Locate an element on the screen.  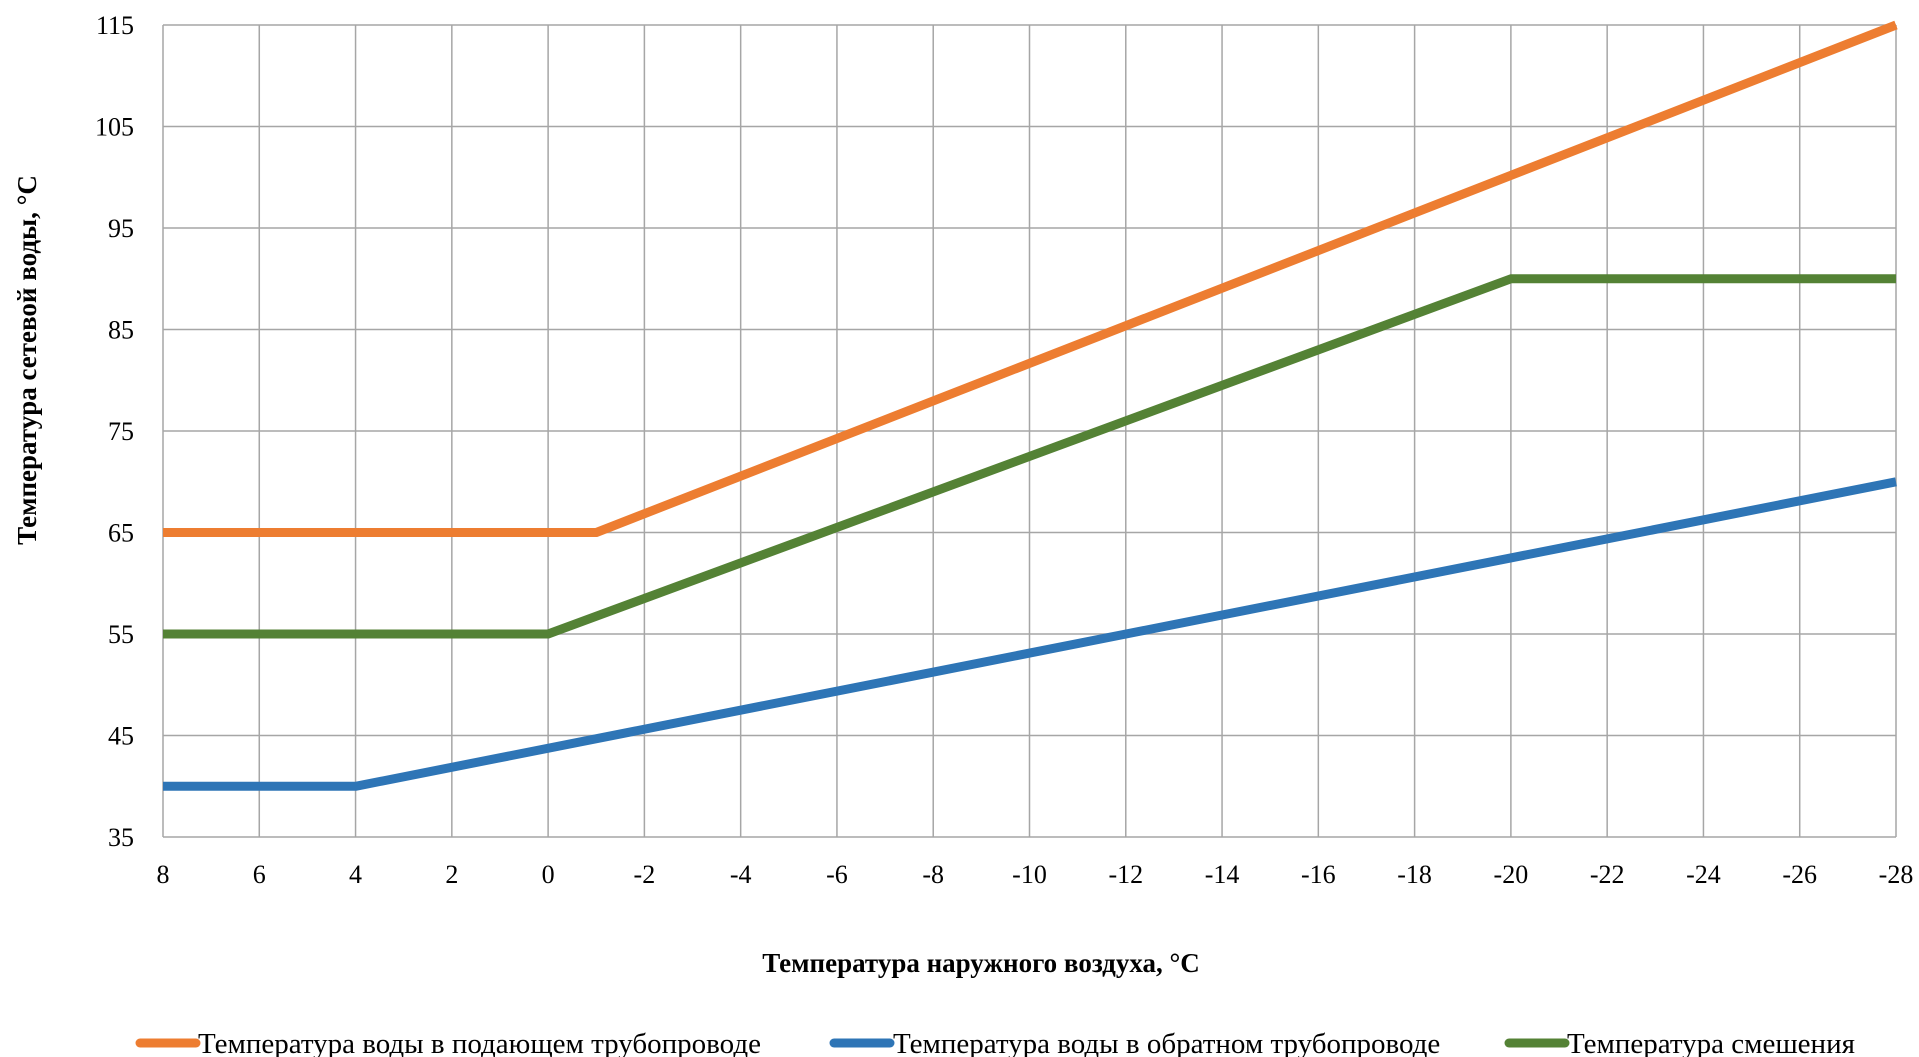
x-axis-title: Температура наружного воздуха, °С is located at coordinates (981, 963).